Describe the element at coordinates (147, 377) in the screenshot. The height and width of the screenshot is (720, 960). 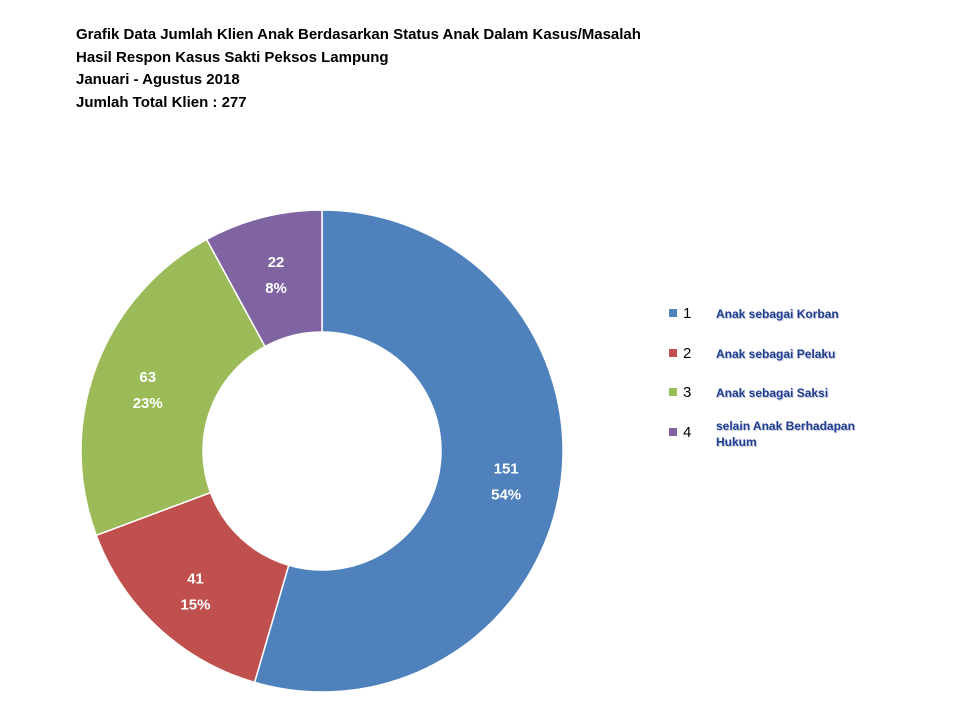
I see `slice-value-label-3: 63` at that location.